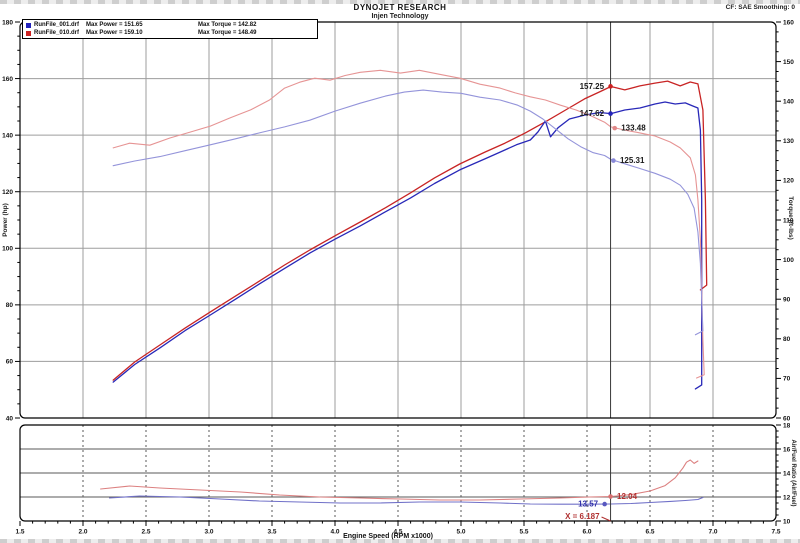  Describe the element at coordinates (787, 521) in the screenshot. I see `afr-tick-label: 10` at that location.